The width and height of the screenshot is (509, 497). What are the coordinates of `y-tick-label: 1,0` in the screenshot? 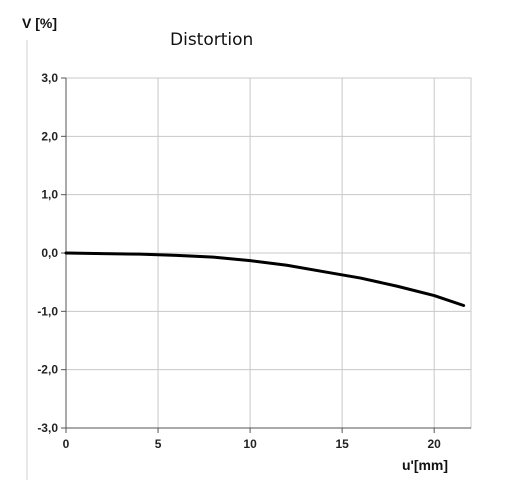 It's located at (49, 195).